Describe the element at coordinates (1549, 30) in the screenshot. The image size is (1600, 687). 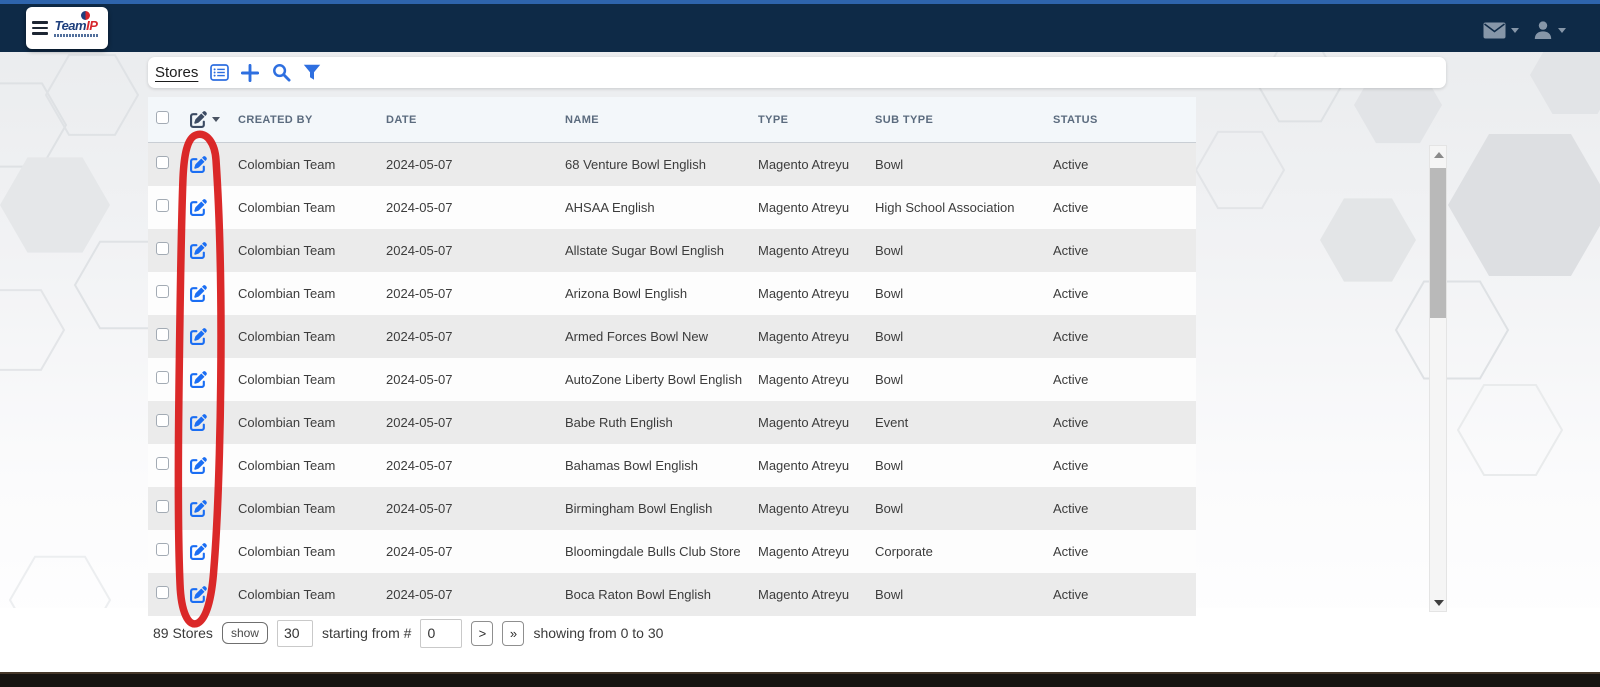
I see `user-menu-button` at that location.